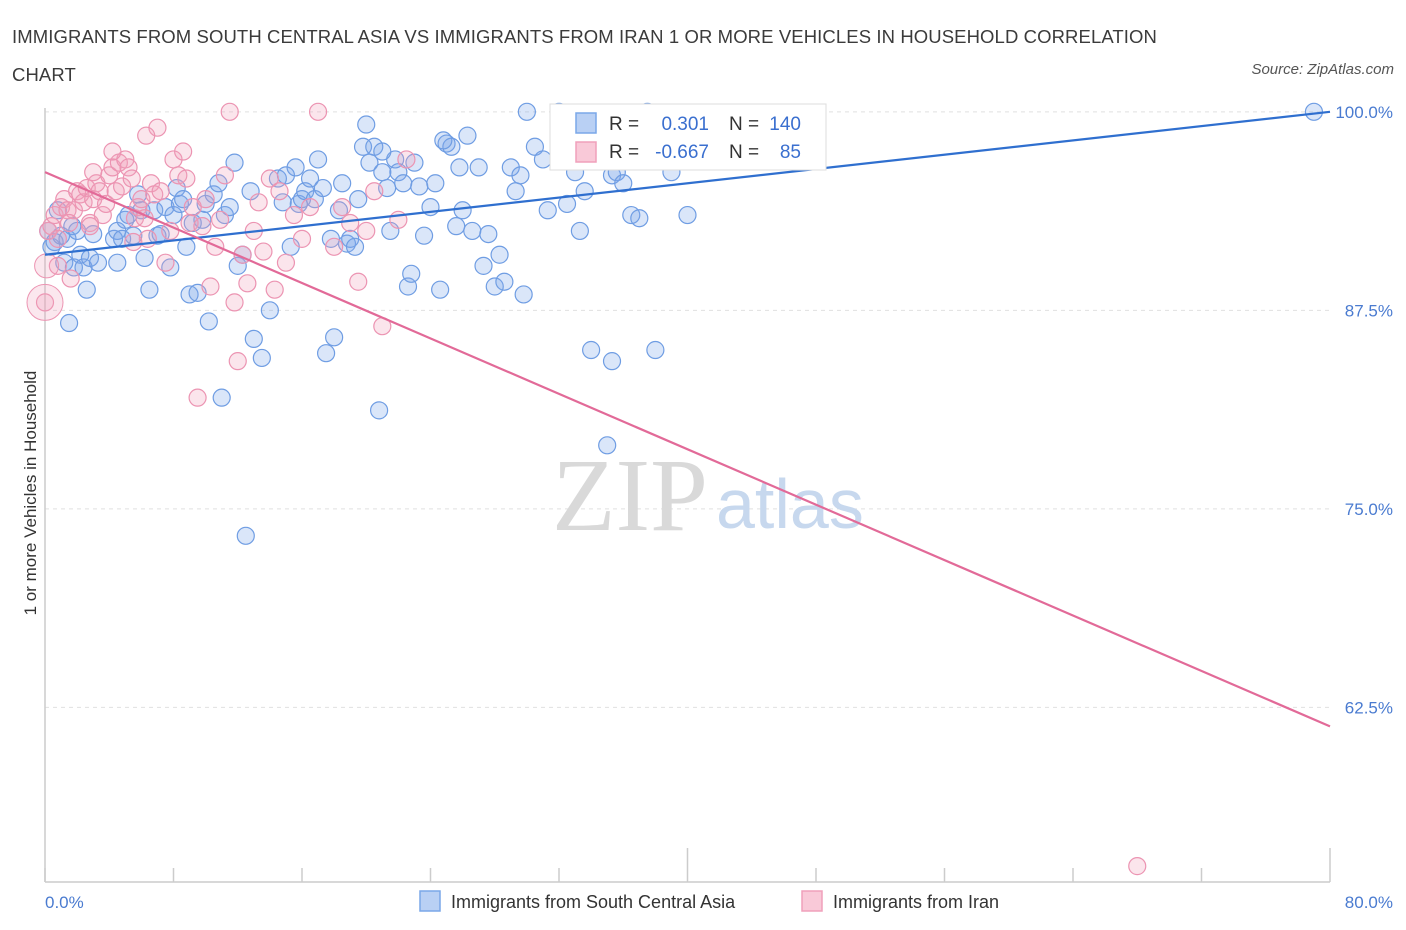  Describe the element at coordinates (688, 137) in the screenshot. I see `stats-legend: R = 0.301 N = 140 R = -0.667 N = 85` at that location.